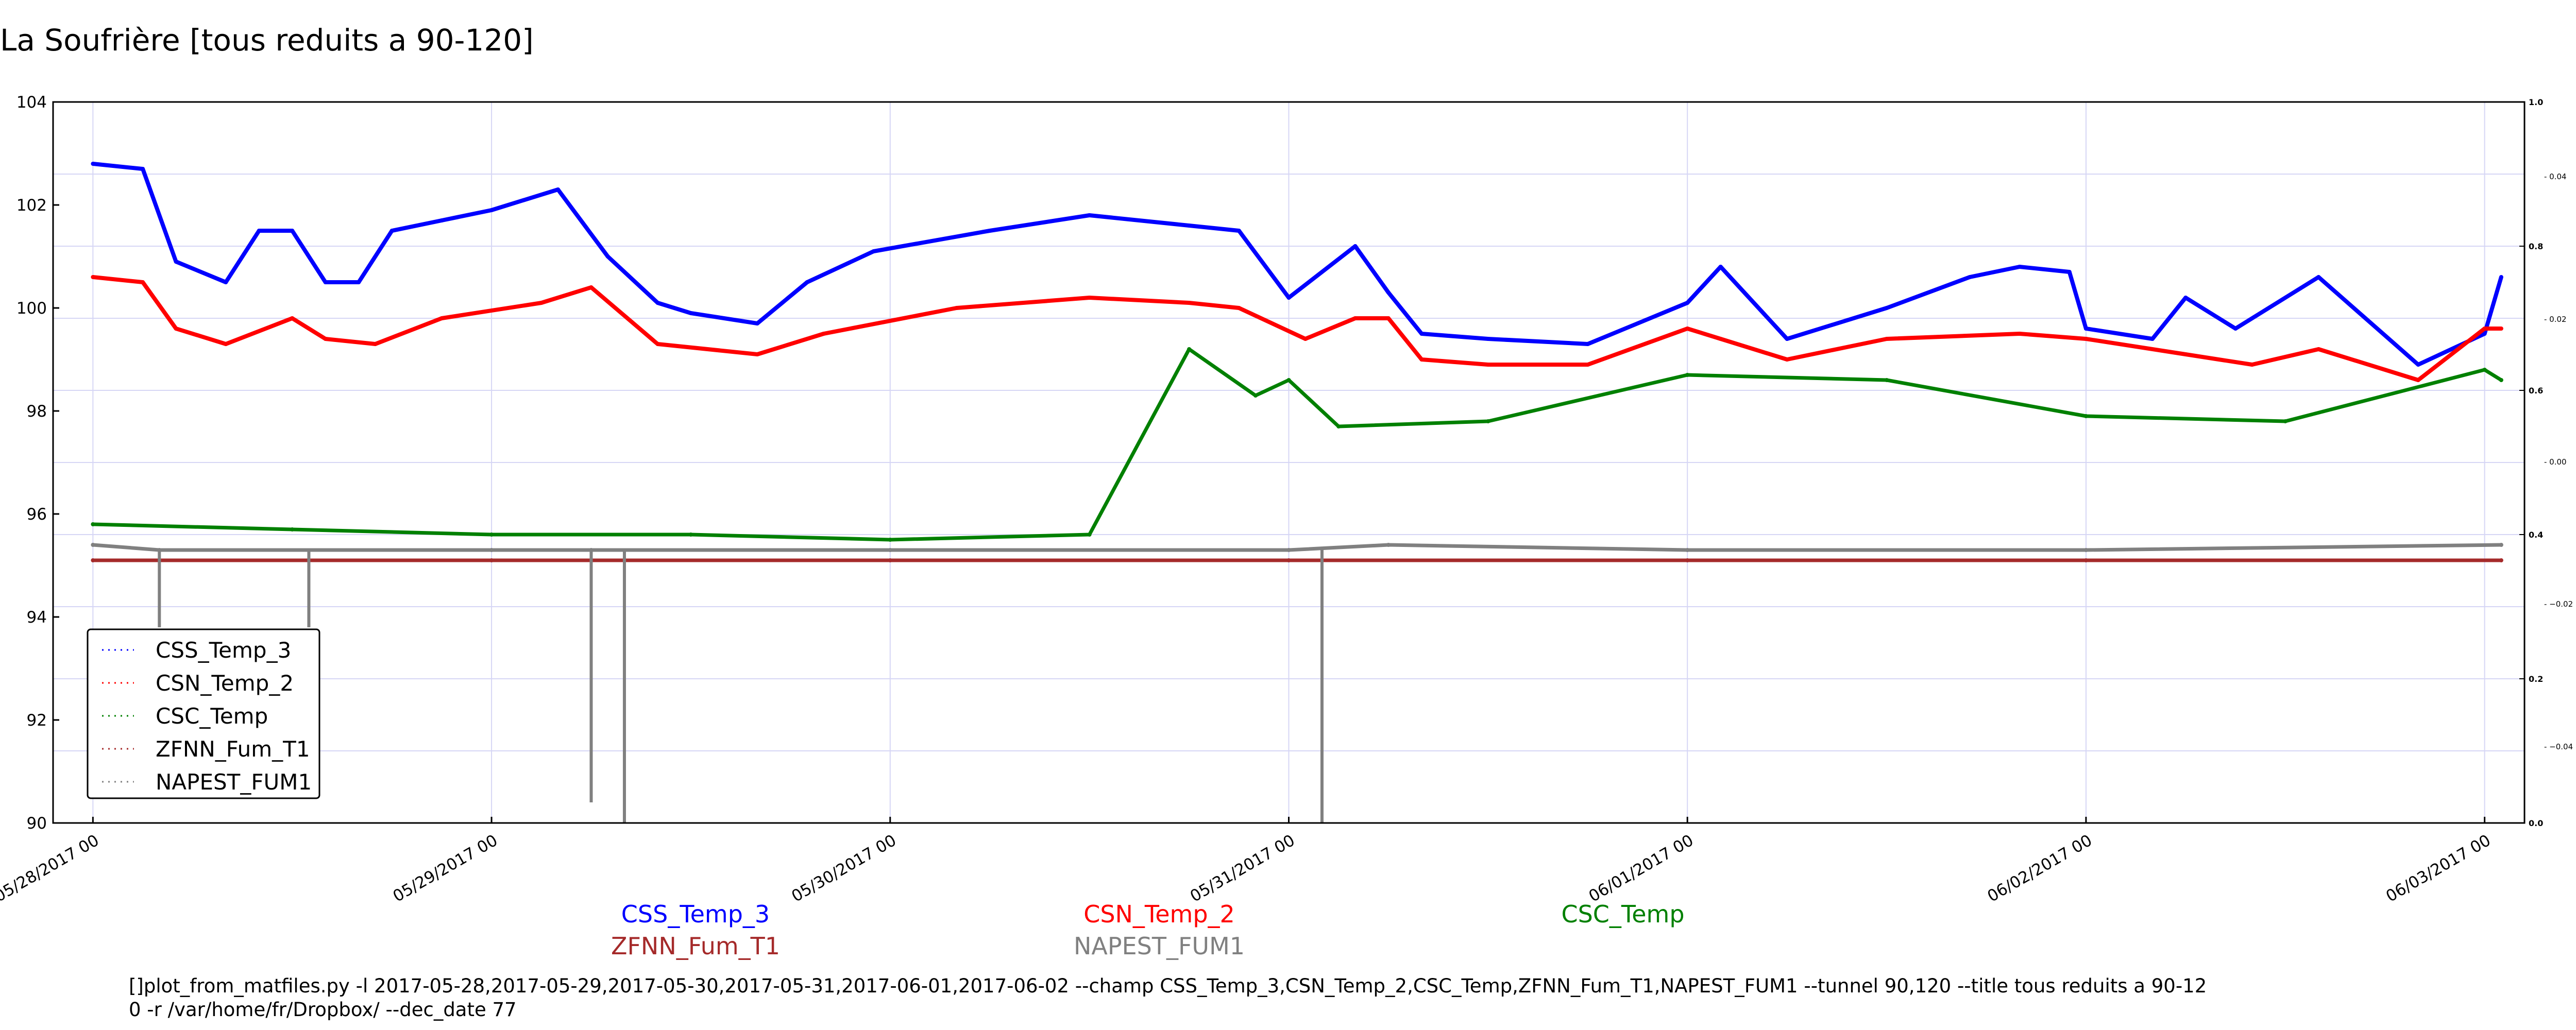 This screenshot has height=1030, width=2576. Describe the element at coordinates (2536, 102) in the screenshot. I see `right-tick-label: 1.0` at that location.